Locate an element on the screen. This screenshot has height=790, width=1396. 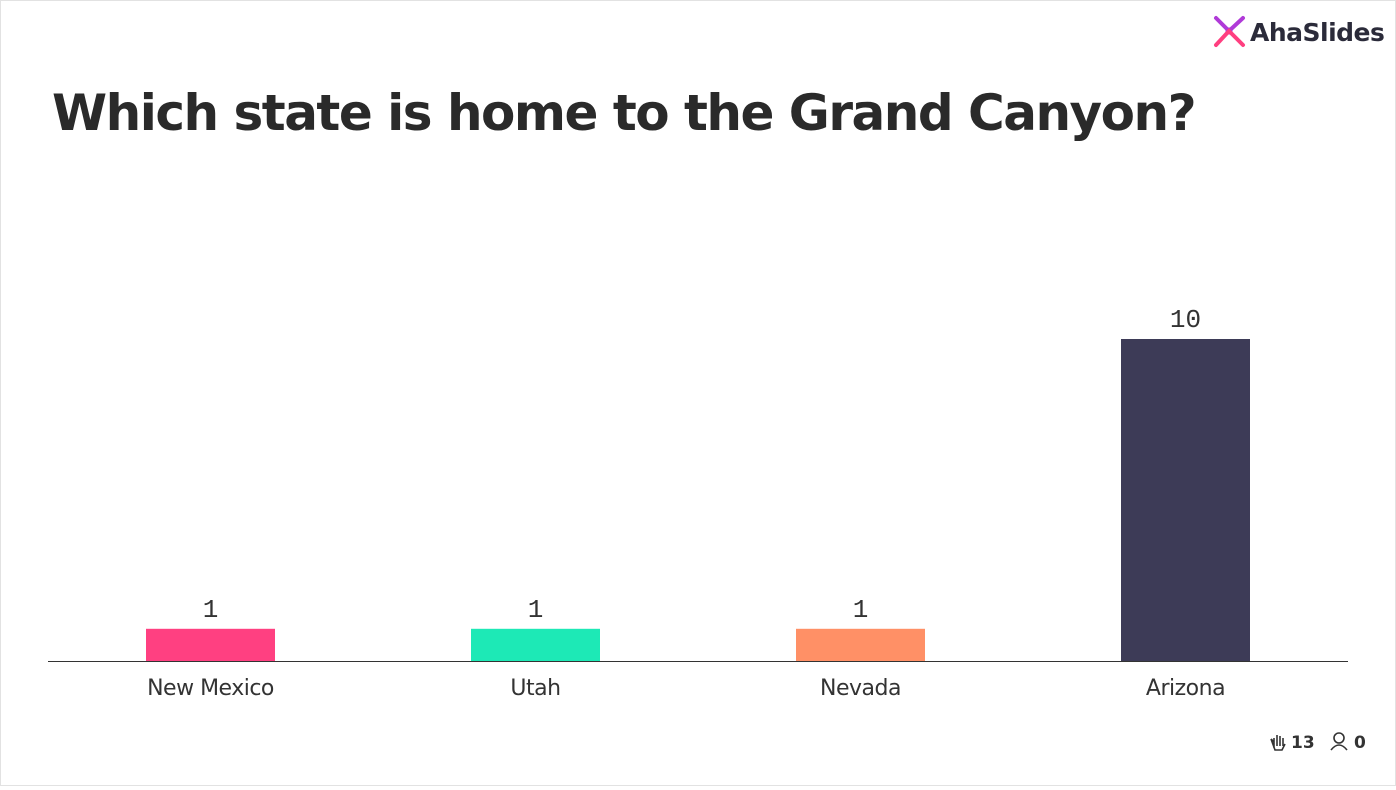
x-tick-label: New Mexico is located at coordinates (210, 688).